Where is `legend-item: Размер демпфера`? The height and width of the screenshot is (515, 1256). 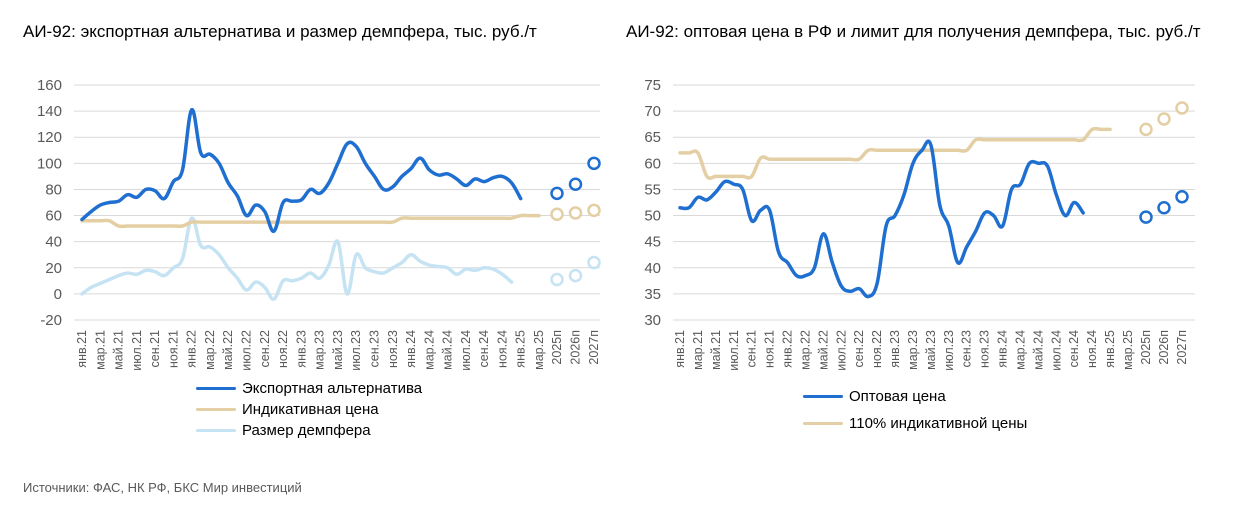
legend-item: Размер демпфера is located at coordinates (309, 430).